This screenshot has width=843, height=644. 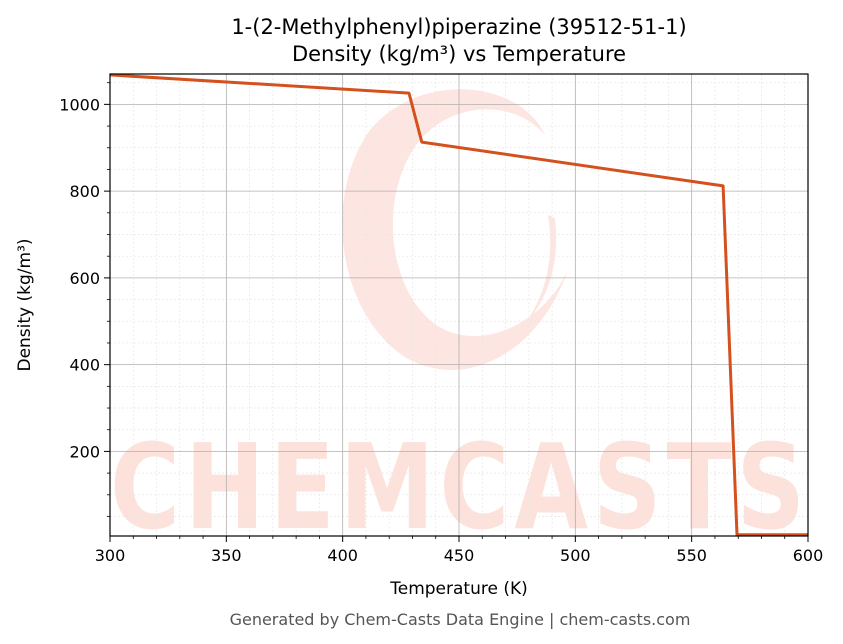 What do you see at coordinates (79, 104) in the screenshot?
I see `y-tick-label: 1000` at bounding box center [79, 104].